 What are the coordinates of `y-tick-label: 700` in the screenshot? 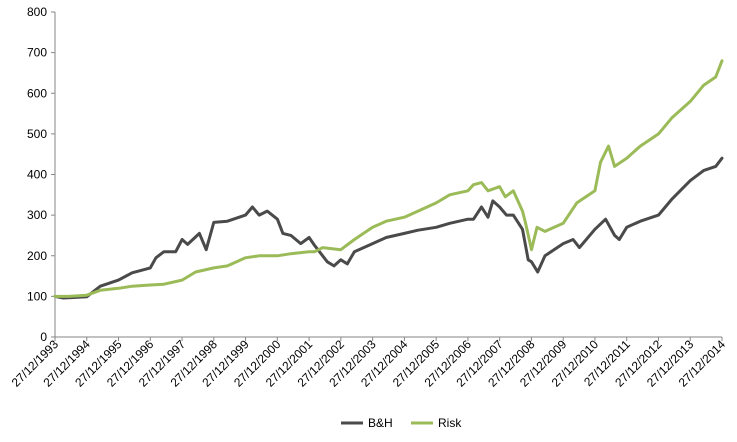 It's located at (37, 53).